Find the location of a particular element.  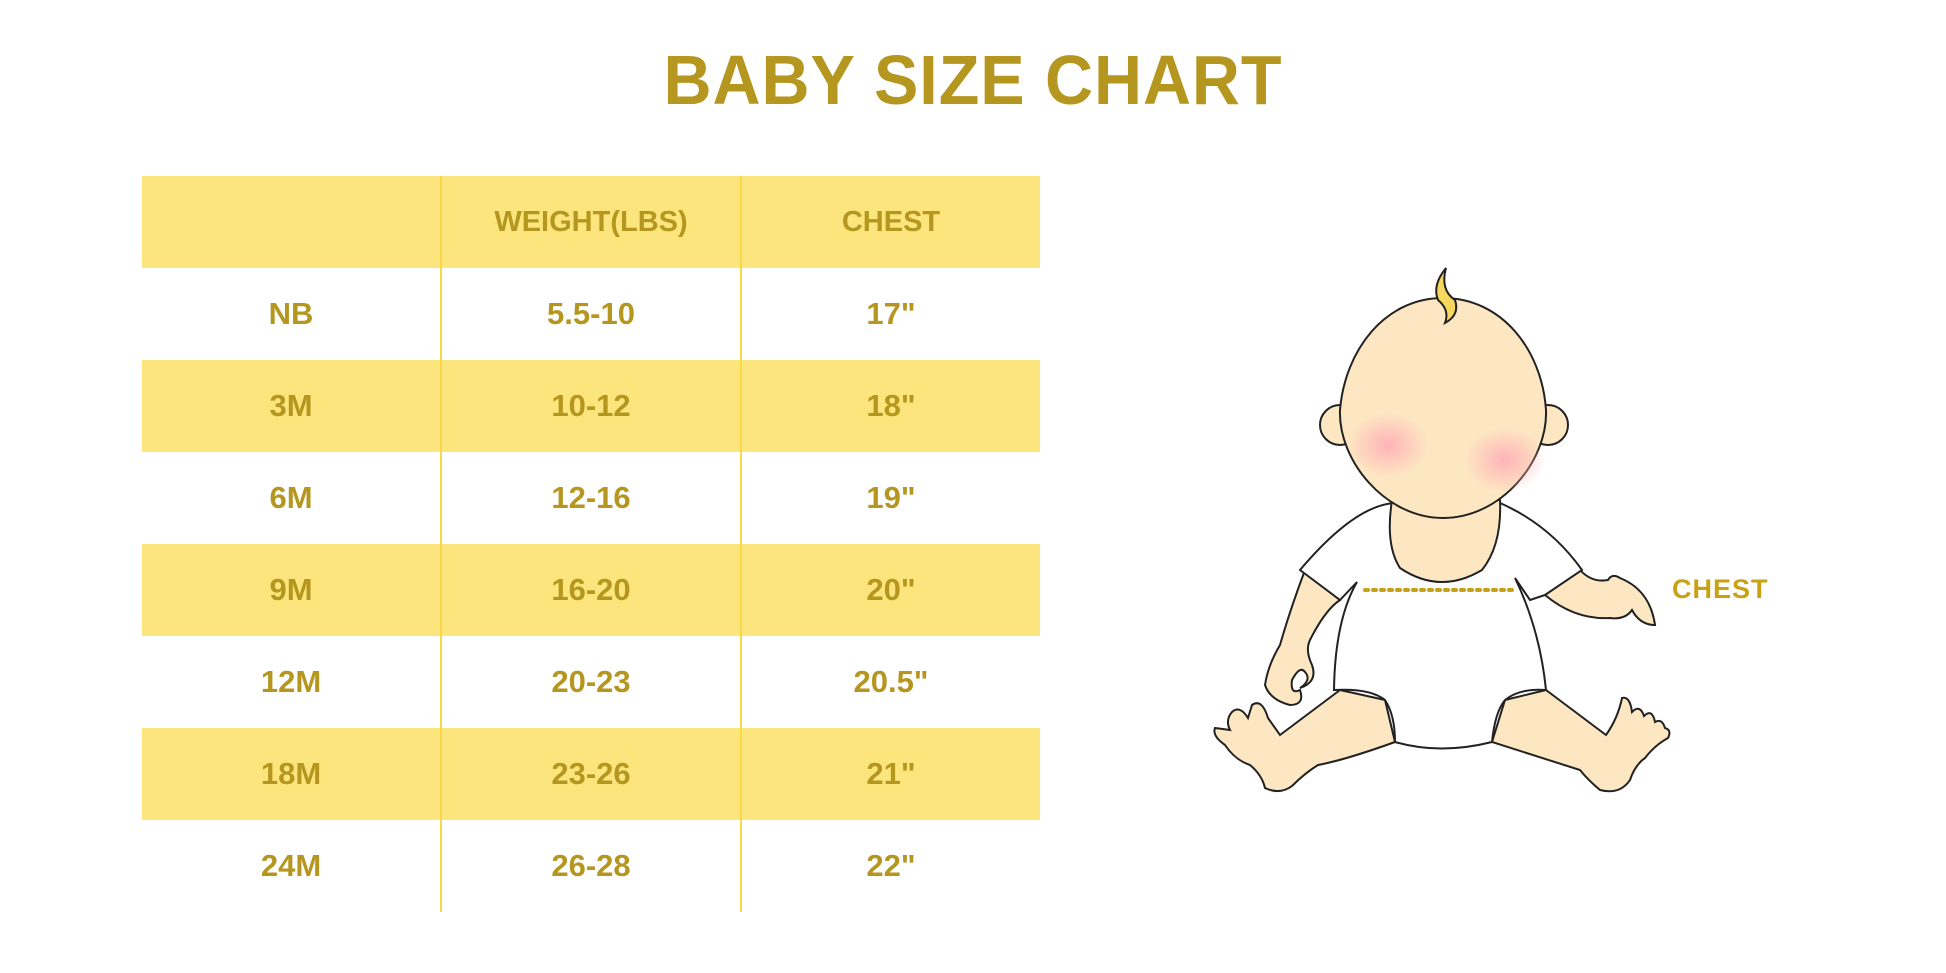

table-row: 3M 10-12 18" is located at coordinates (591, 406).